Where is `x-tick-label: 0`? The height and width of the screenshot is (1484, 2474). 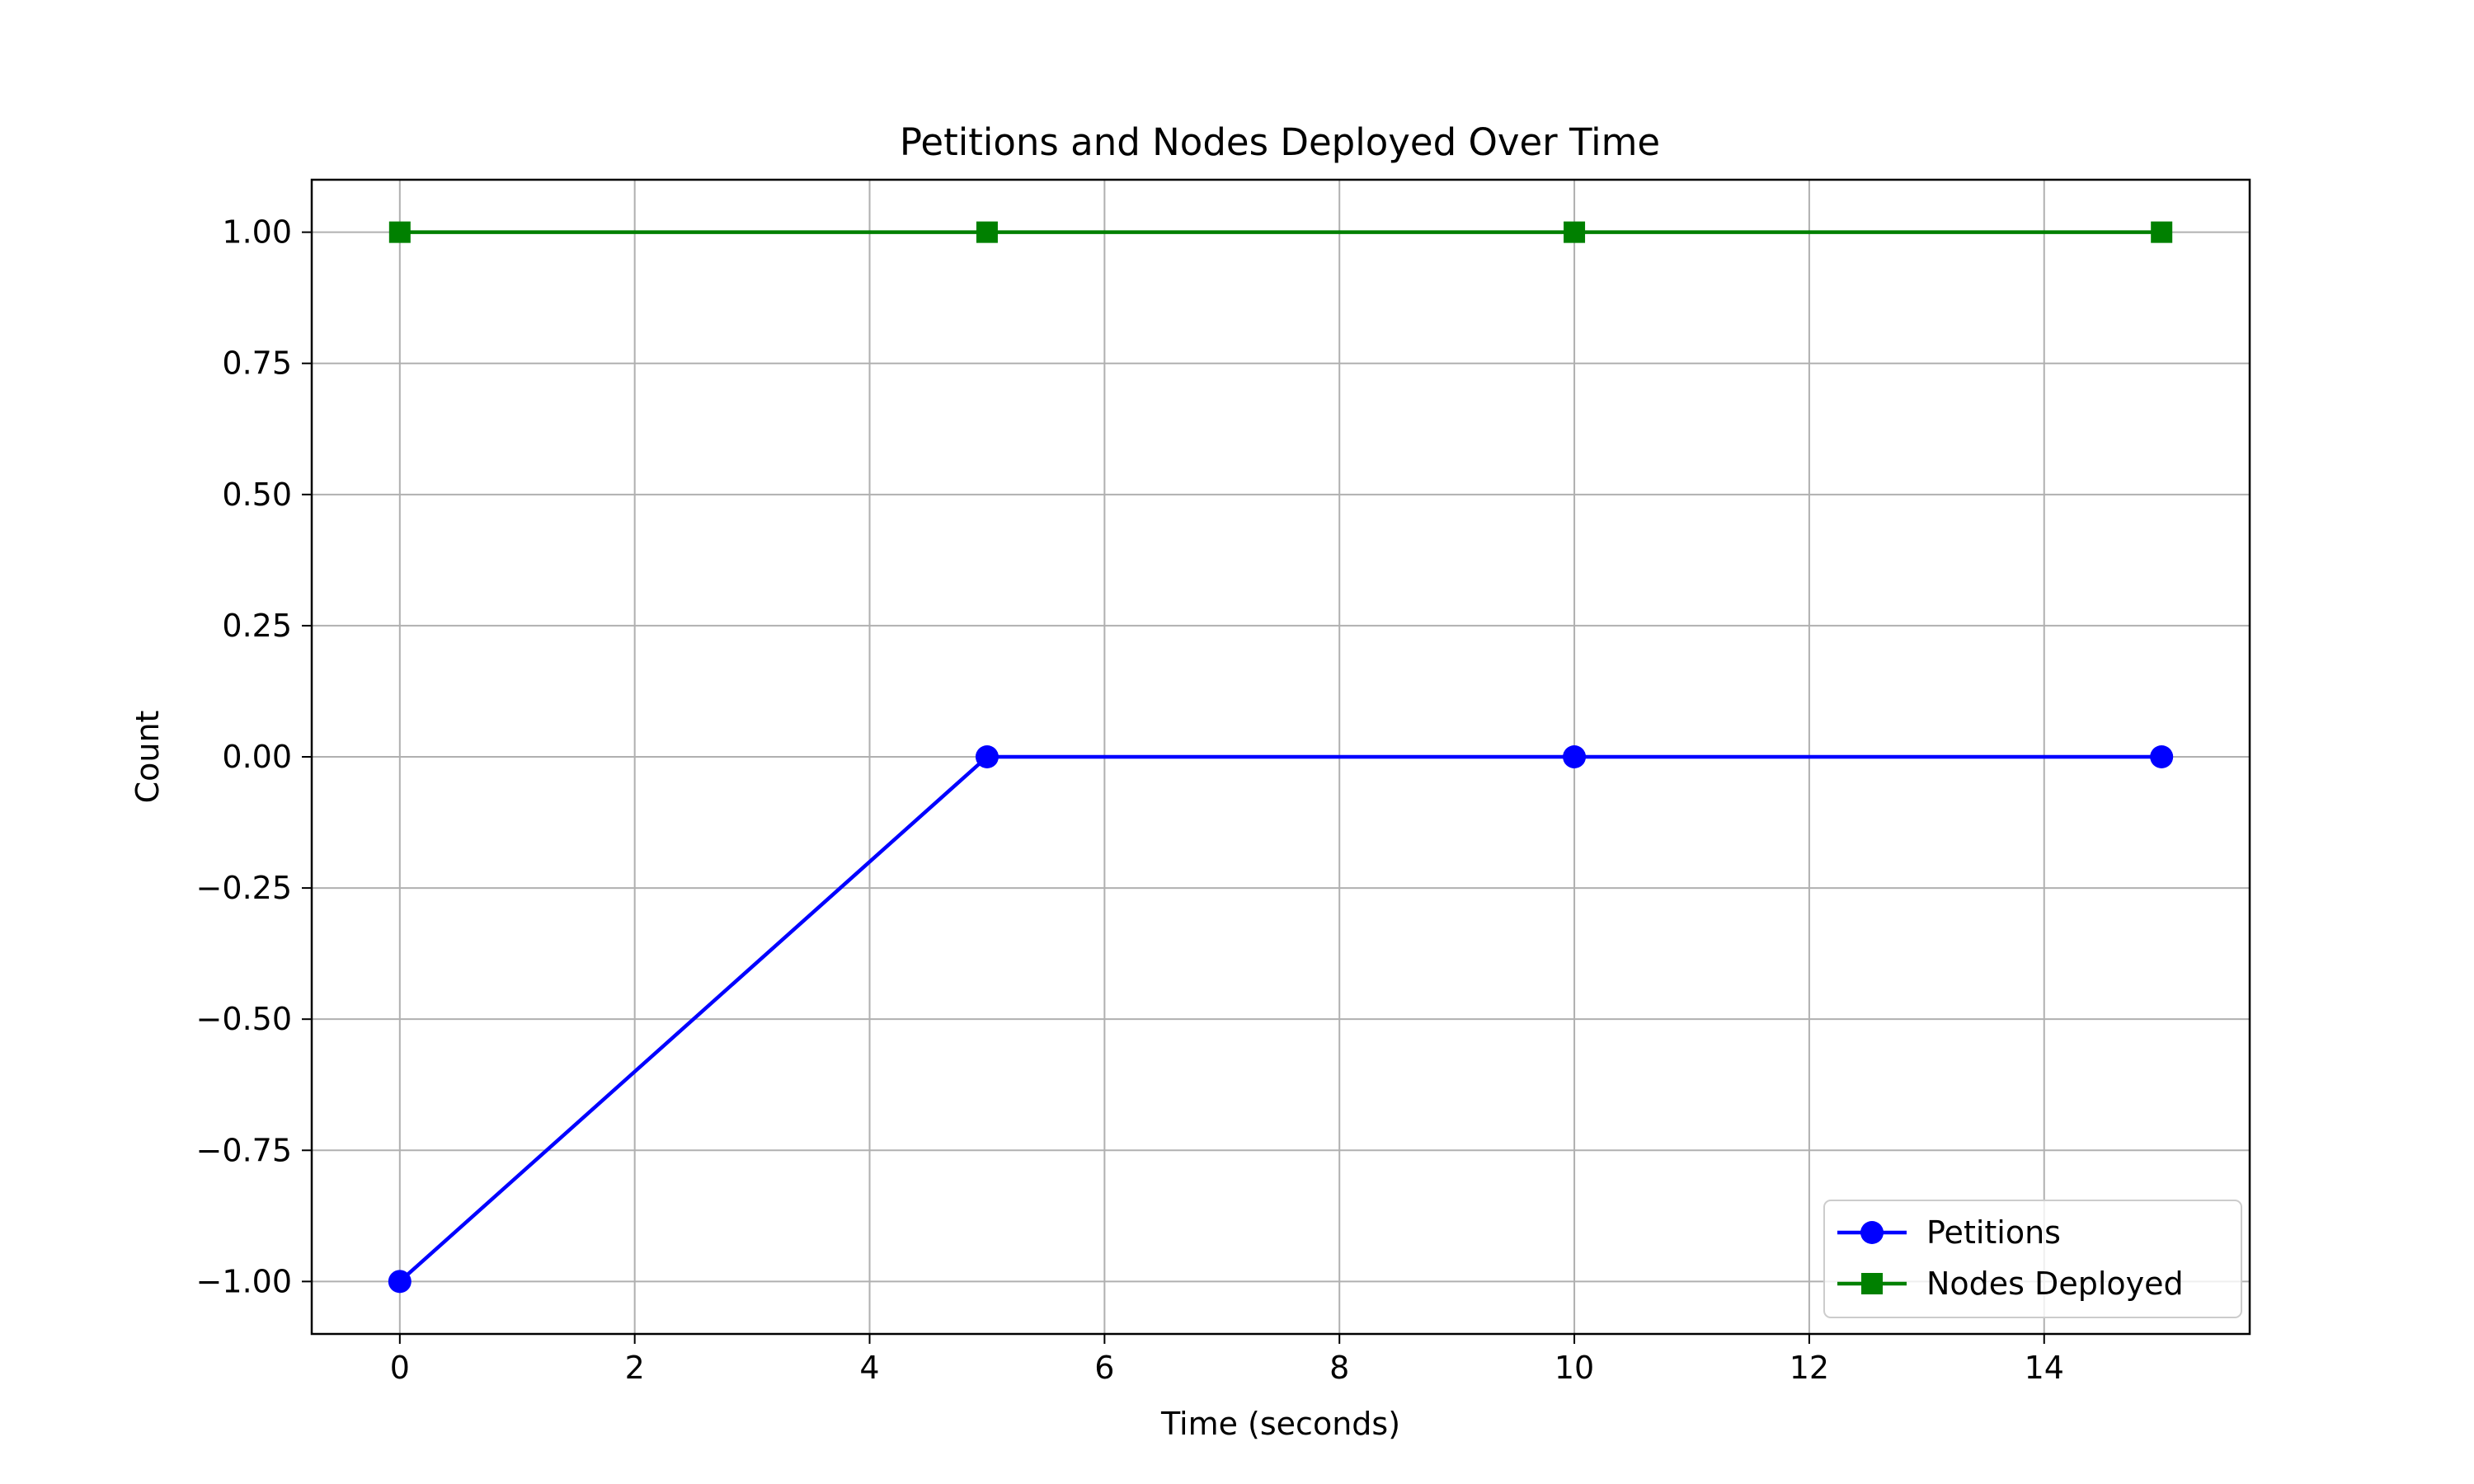
x-tick-label: 0 is located at coordinates (400, 1368).